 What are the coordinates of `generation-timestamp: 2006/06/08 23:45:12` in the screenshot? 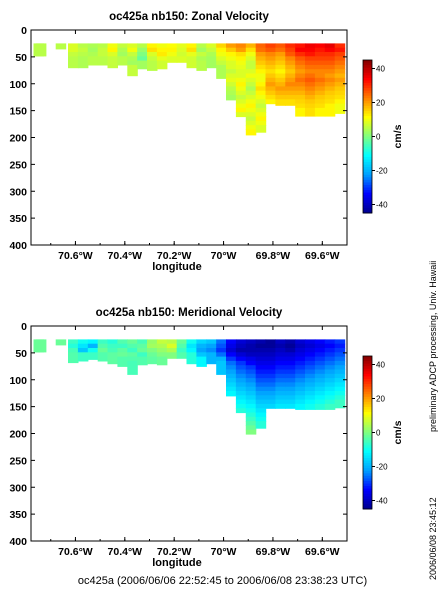 It's located at (433, 538).